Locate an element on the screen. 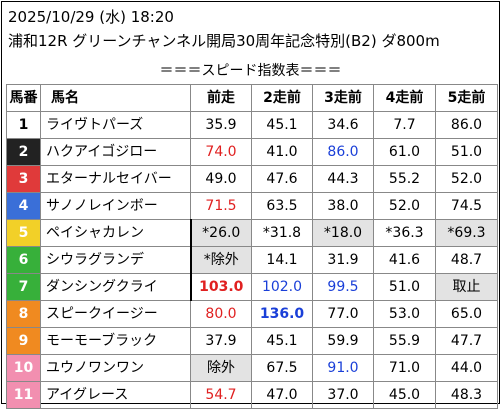  horse-name: ペイシャカレン is located at coordinates (115, 233).